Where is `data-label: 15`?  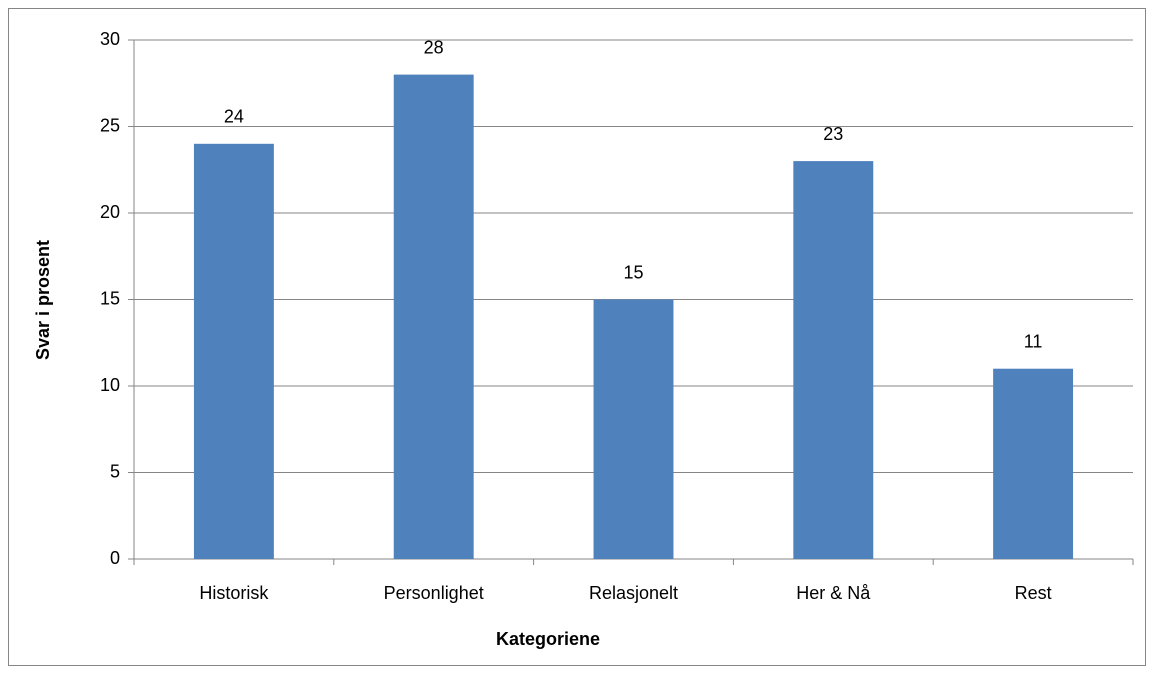 data-label: 15 is located at coordinates (633, 272).